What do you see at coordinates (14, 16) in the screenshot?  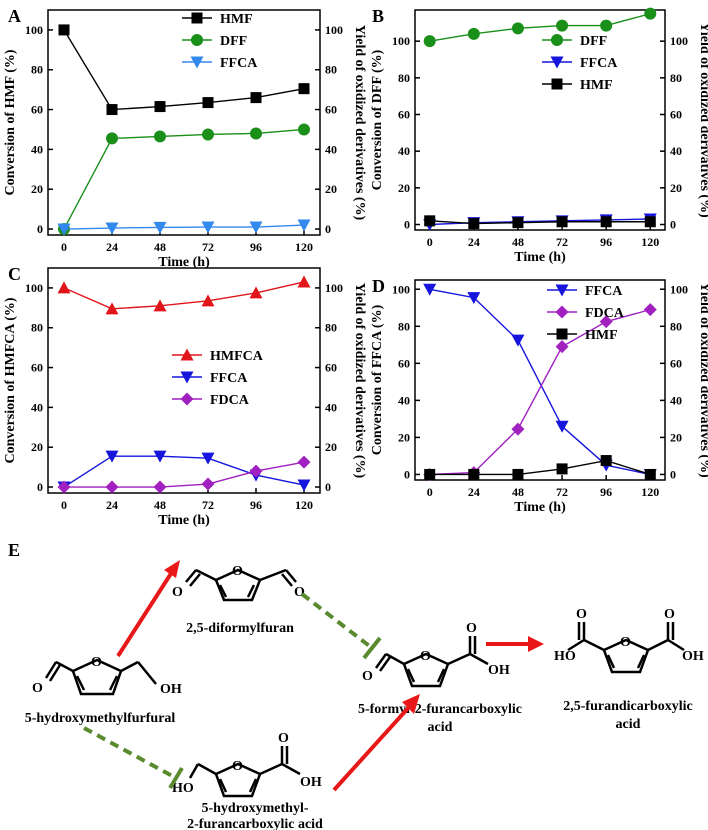 I see `panel-letter-a: A` at bounding box center [14, 16].